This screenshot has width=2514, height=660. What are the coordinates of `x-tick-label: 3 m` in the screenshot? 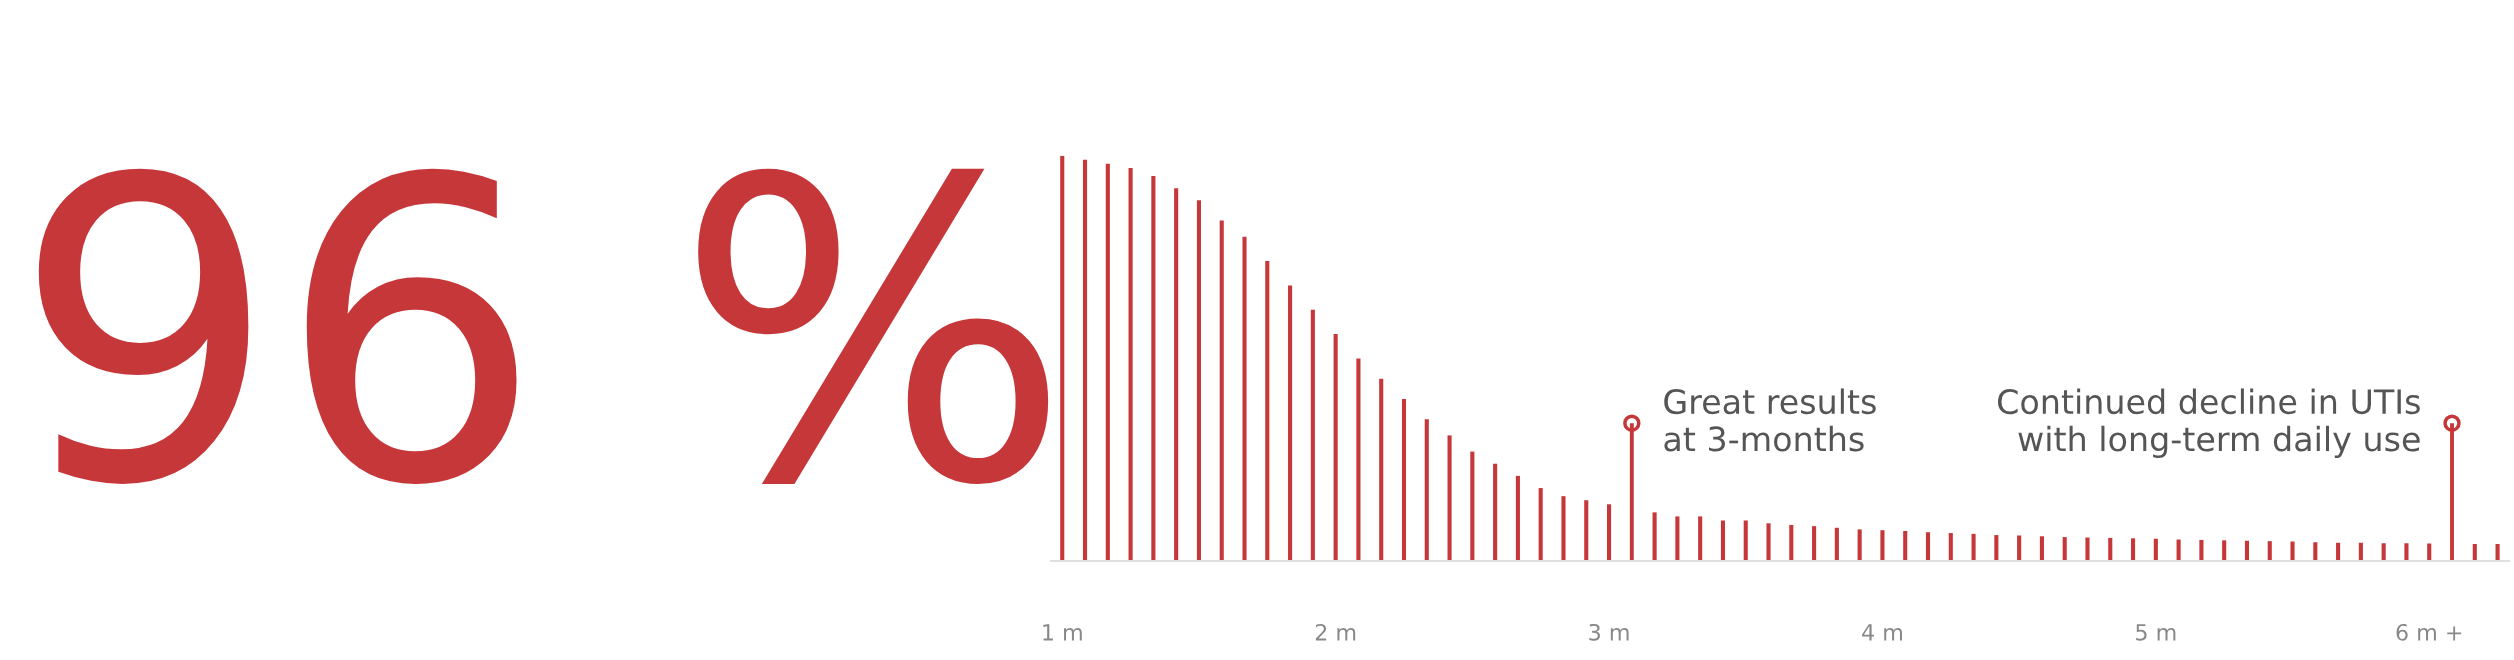 It's located at (1609, 632).